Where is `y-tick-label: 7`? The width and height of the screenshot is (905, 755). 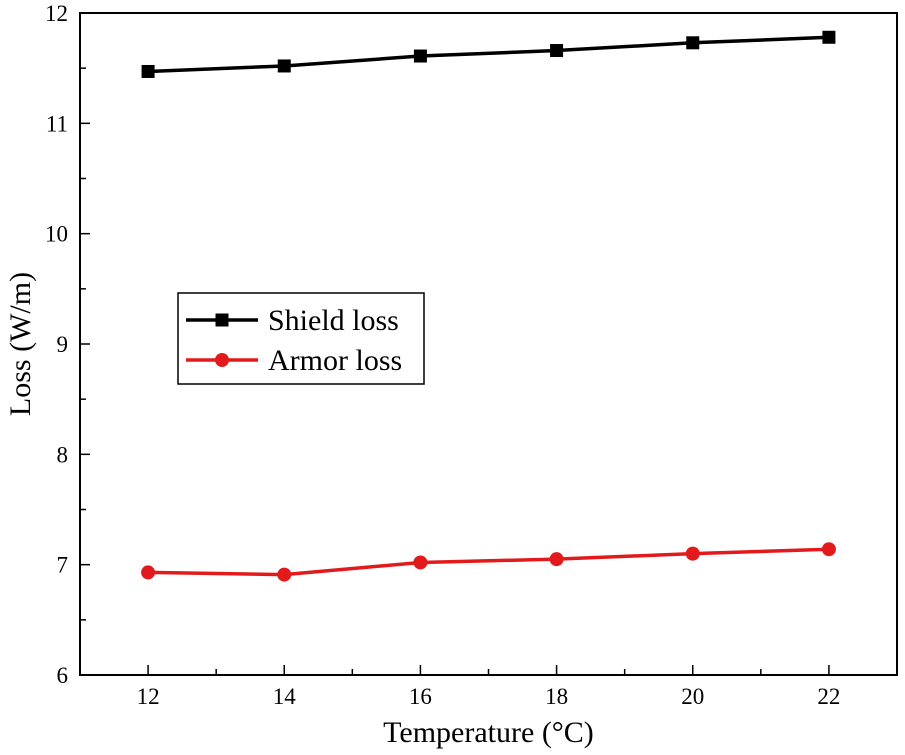
y-tick-label: 7 is located at coordinates (63, 565).